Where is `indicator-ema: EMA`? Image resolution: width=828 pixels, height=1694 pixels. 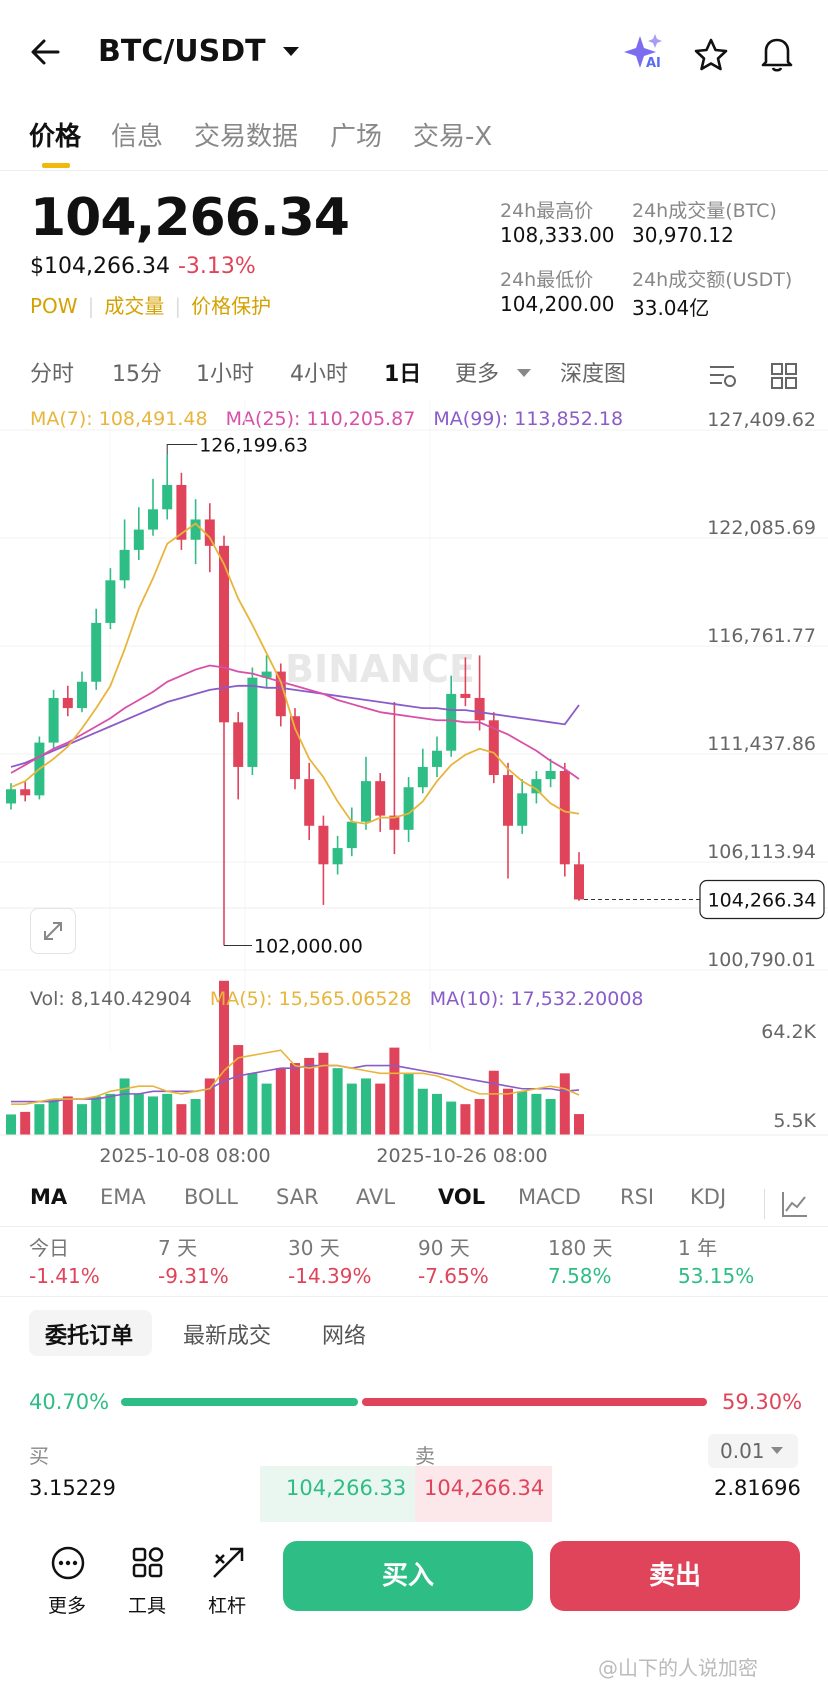
indicator-ema: EMA is located at coordinates (123, 1197).